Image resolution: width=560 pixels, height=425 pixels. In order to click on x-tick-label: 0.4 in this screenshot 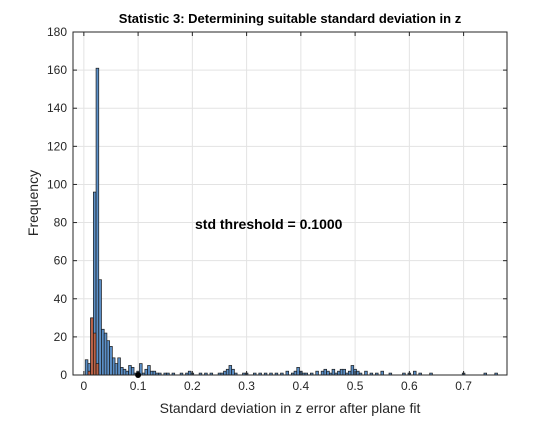, I will do `click(301, 386)`.